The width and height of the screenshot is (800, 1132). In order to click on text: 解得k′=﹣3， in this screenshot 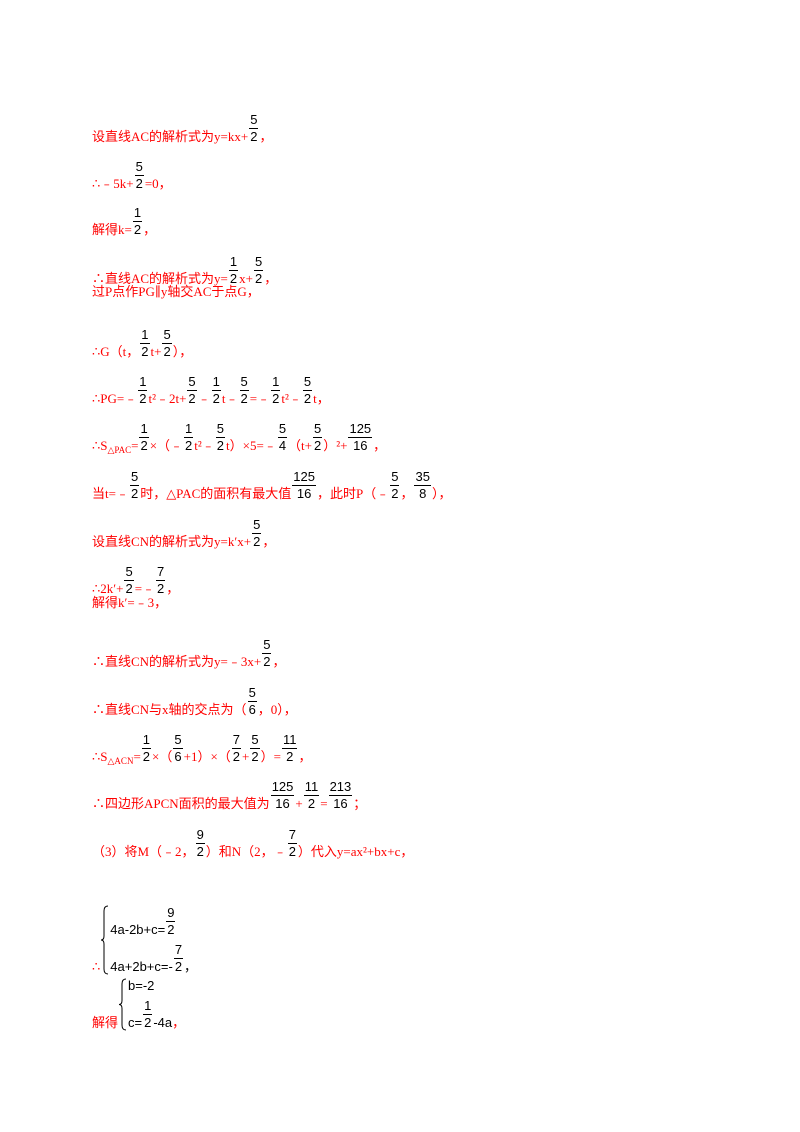, I will do `click(130, 602)`.